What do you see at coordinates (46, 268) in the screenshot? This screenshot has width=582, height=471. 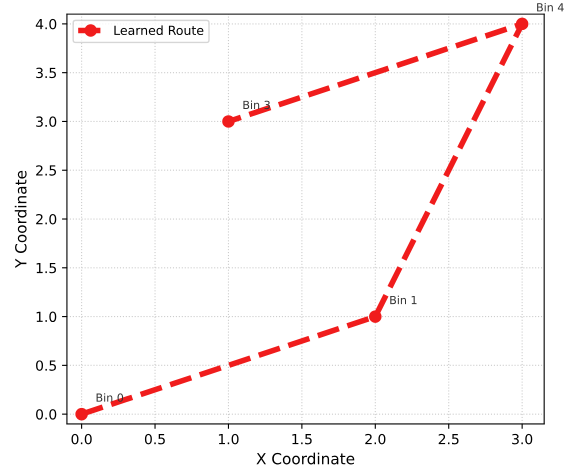 I see `y-tick-label: 1.5` at bounding box center [46, 268].